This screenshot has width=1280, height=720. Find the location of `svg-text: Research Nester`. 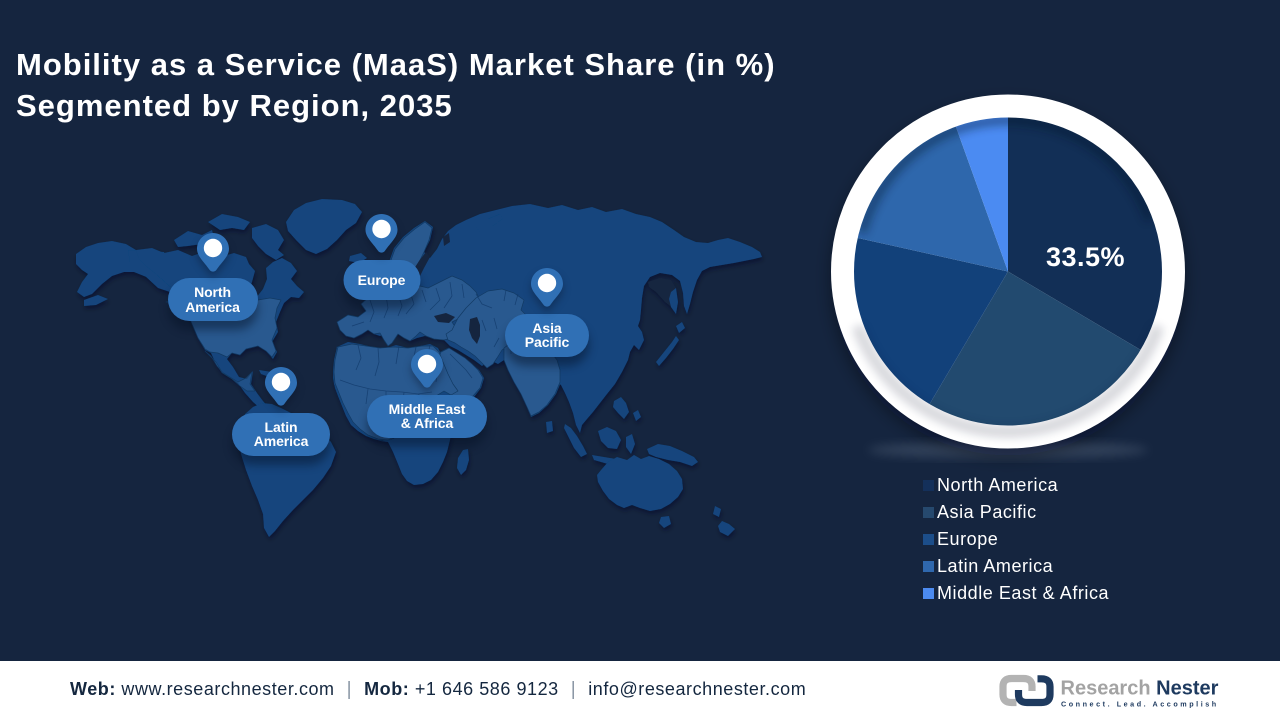

svg-text: Research Nester is located at coordinates (1140, 689).